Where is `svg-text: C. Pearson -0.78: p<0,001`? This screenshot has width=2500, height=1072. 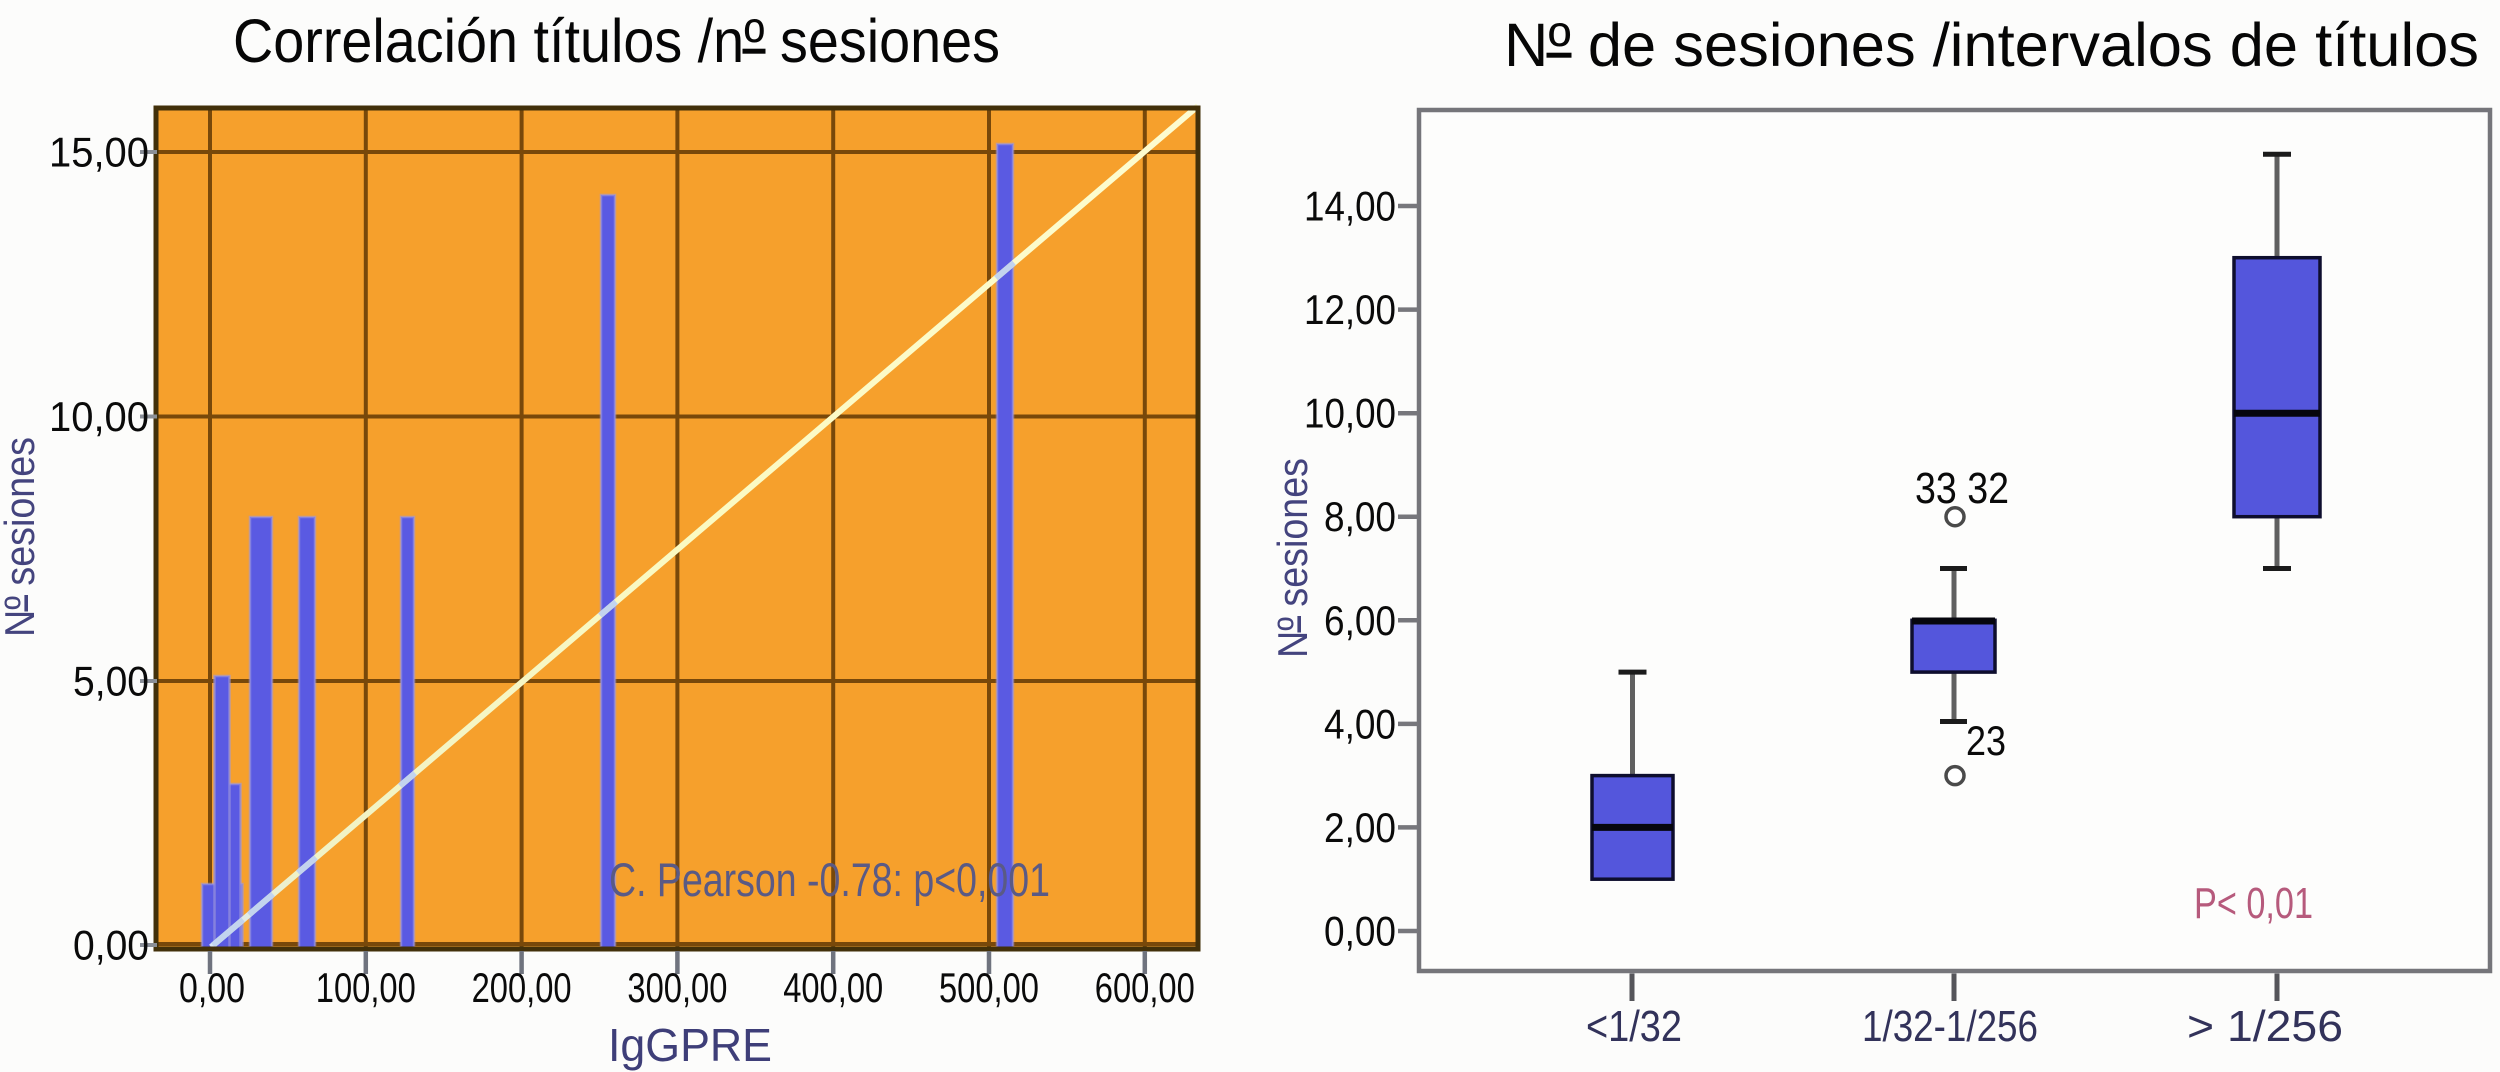 svg-text: C. Pearson -0.78: p<0,001 is located at coordinates (829, 879).